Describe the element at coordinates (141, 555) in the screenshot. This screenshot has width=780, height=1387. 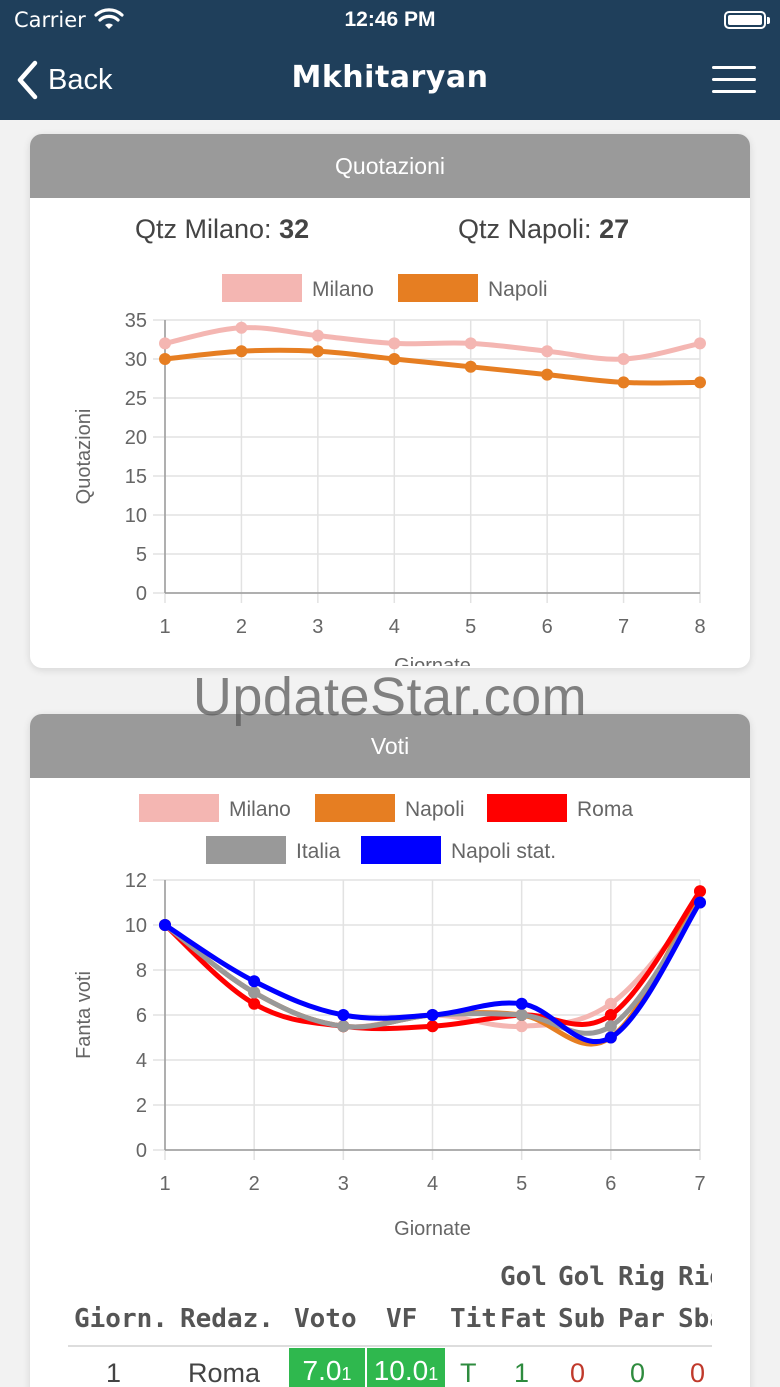
I see `y-tick-label: 5` at that location.